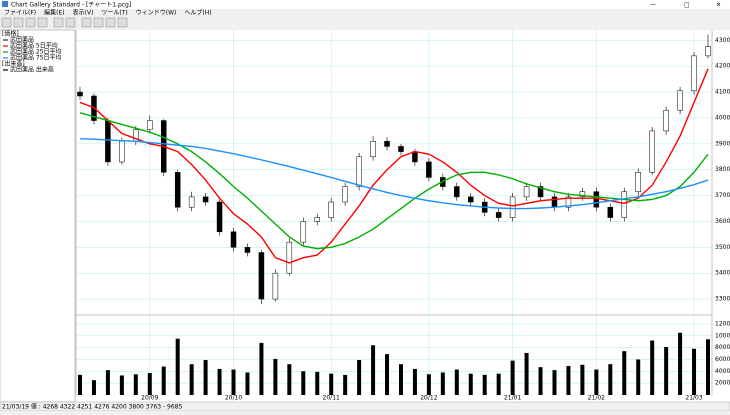 The width and height of the screenshot is (730, 415). I want to click on menu-bar: ファイル(F) 編集(E) 表示(V) ツール(T) ウィンドウ(W) ヘルプ(H), so click(108, 13).